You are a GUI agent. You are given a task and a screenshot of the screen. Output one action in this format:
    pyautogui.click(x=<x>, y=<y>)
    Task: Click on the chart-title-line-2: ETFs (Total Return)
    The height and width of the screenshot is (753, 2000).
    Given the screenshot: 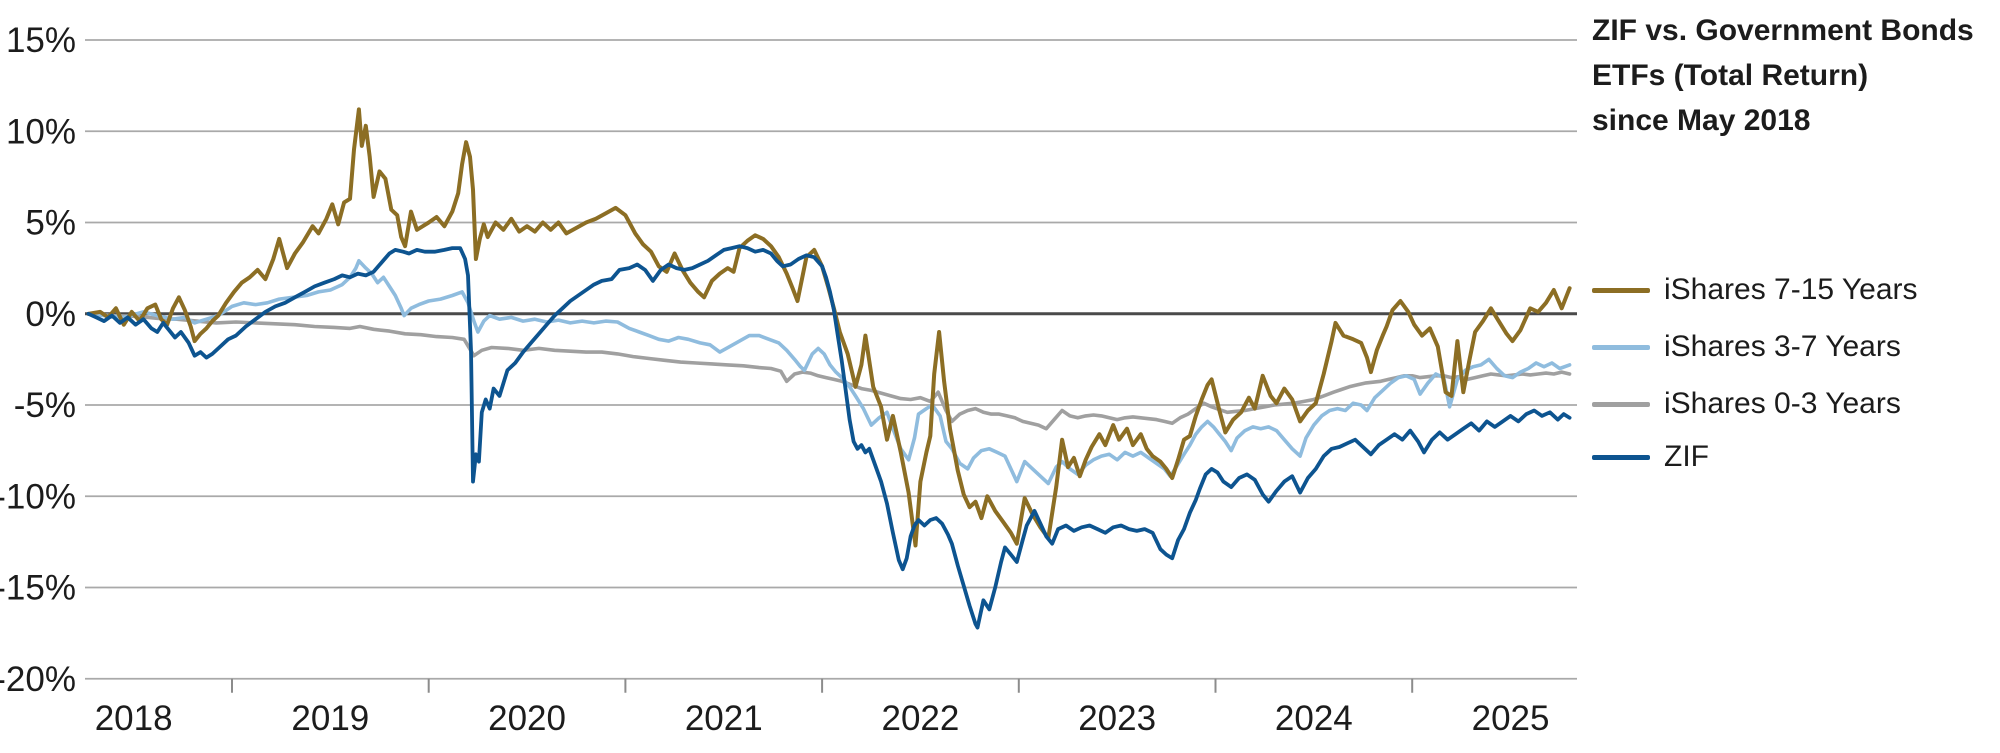 What is the action you would take?
    pyautogui.click(x=1730, y=75)
    